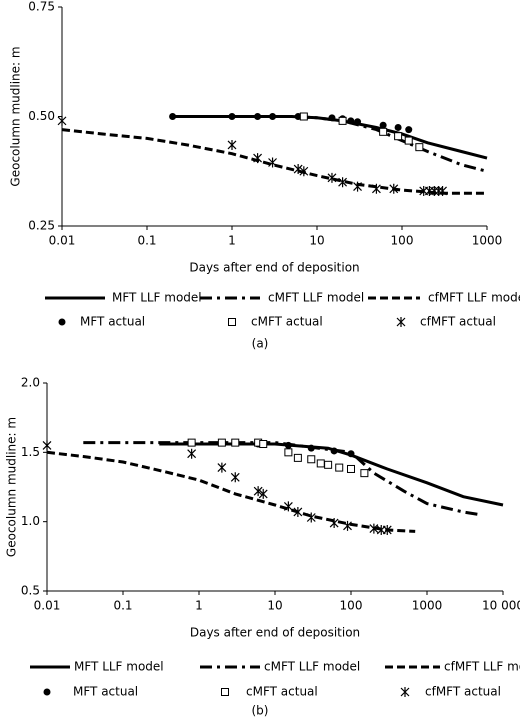 Image resolution: width=520 pixels, height=718 pixels. What do you see at coordinates (474, 298) in the screenshot?
I see `legend-label: cfMFT LLF model` at bounding box center [474, 298].